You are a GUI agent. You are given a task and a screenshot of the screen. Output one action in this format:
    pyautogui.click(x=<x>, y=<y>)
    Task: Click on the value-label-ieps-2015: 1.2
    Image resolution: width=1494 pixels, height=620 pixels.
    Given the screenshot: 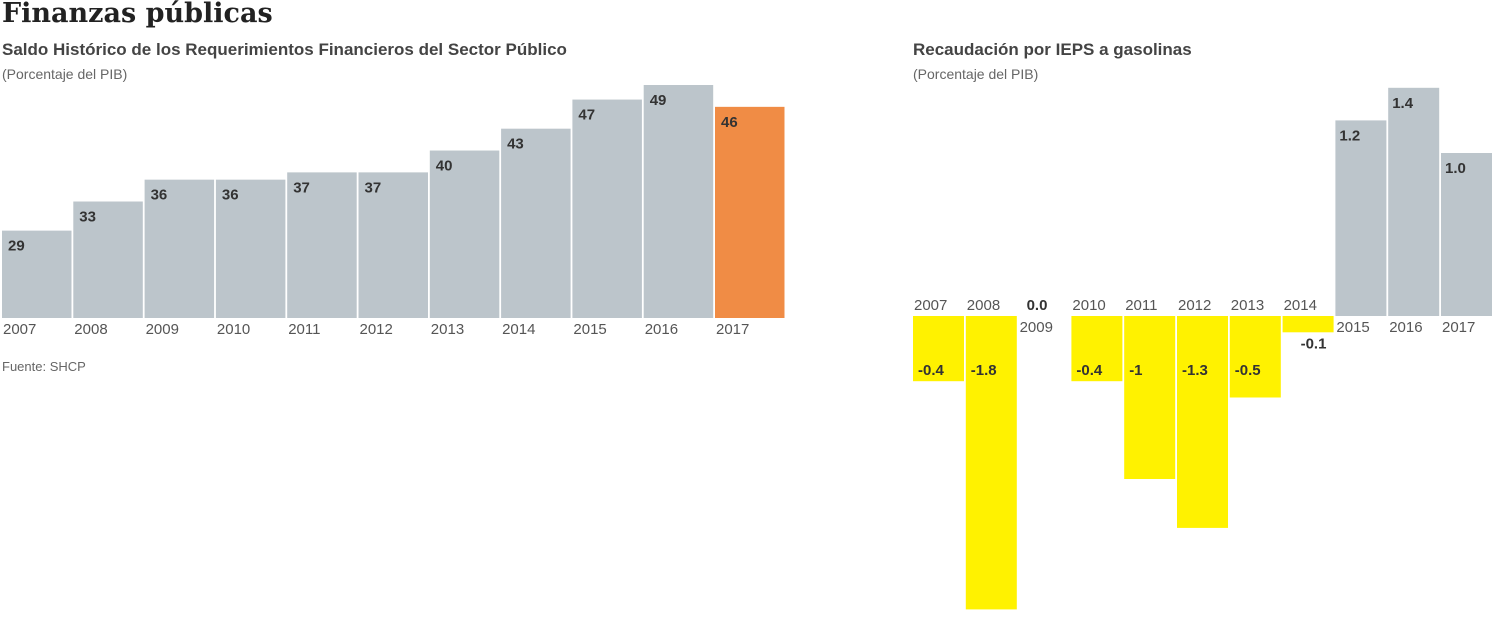 What is the action you would take?
    pyautogui.click(x=1349, y=135)
    